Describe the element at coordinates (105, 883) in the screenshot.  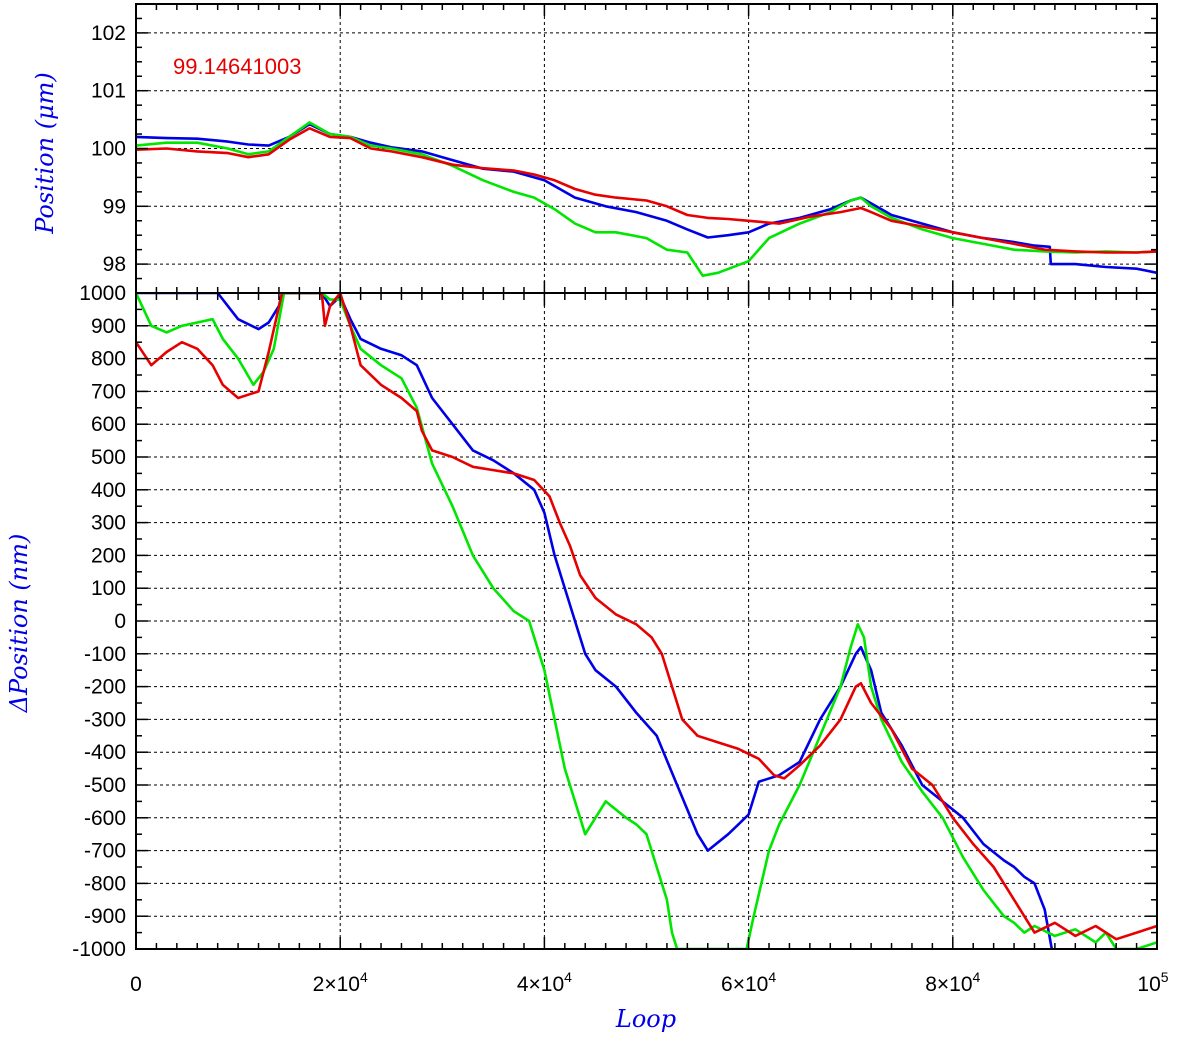
I see `bottom-y-tick-label: -800` at that location.